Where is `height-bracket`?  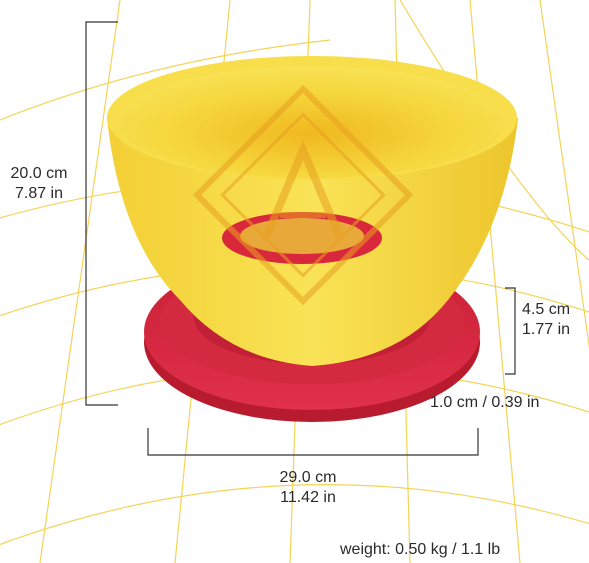
height-bracket is located at coordinates (101, 213).